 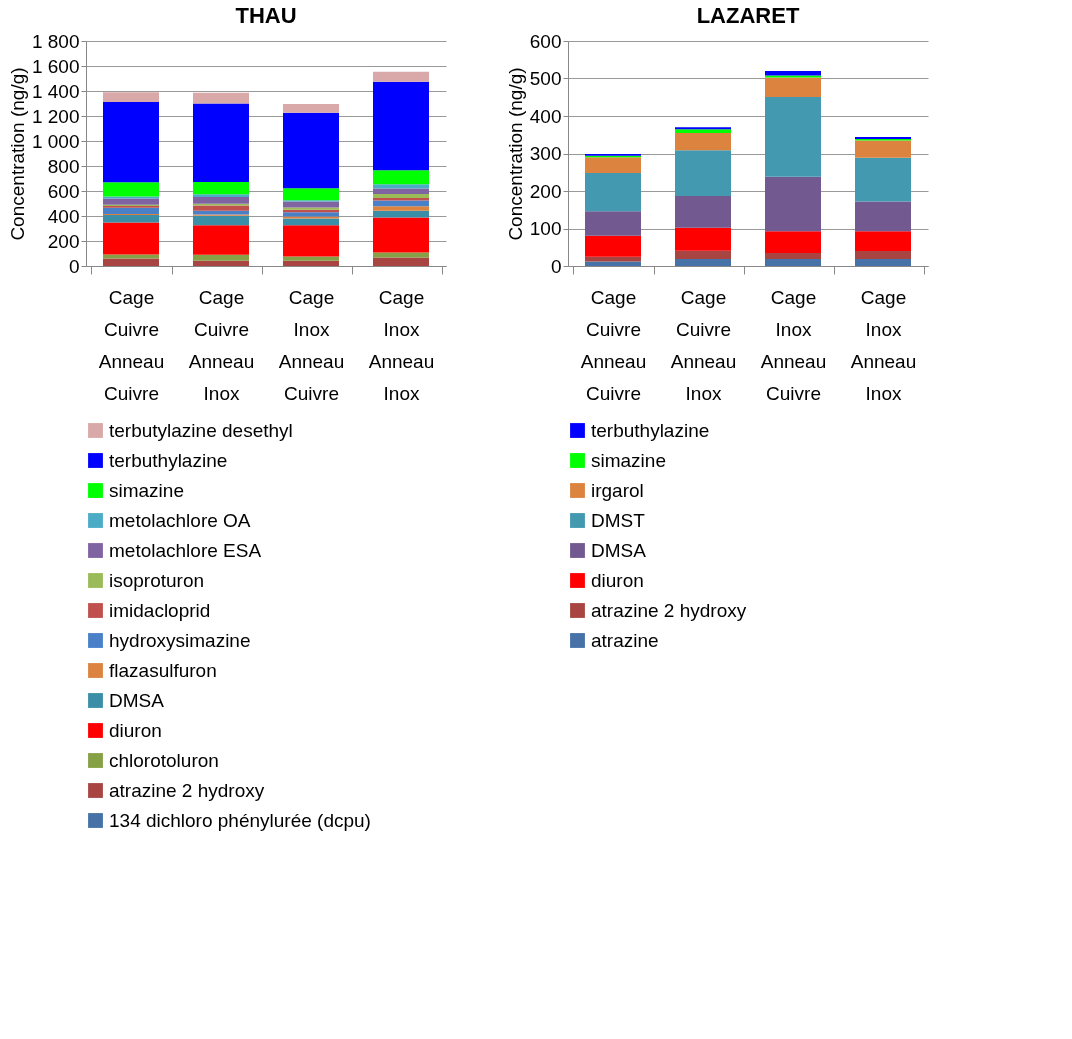 I want to click on y-tick-label: 500, so click(x=545, y=78).